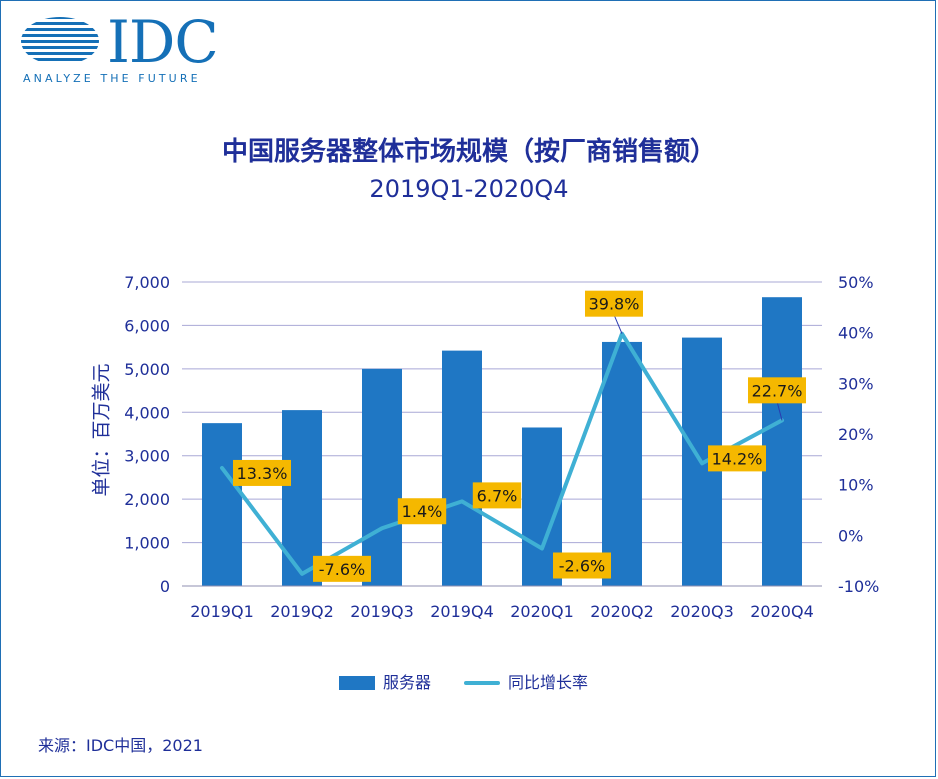 This screenshot has width=938, height=779. I want to click on legend-label-bar: 服务器, so click(407, 682).